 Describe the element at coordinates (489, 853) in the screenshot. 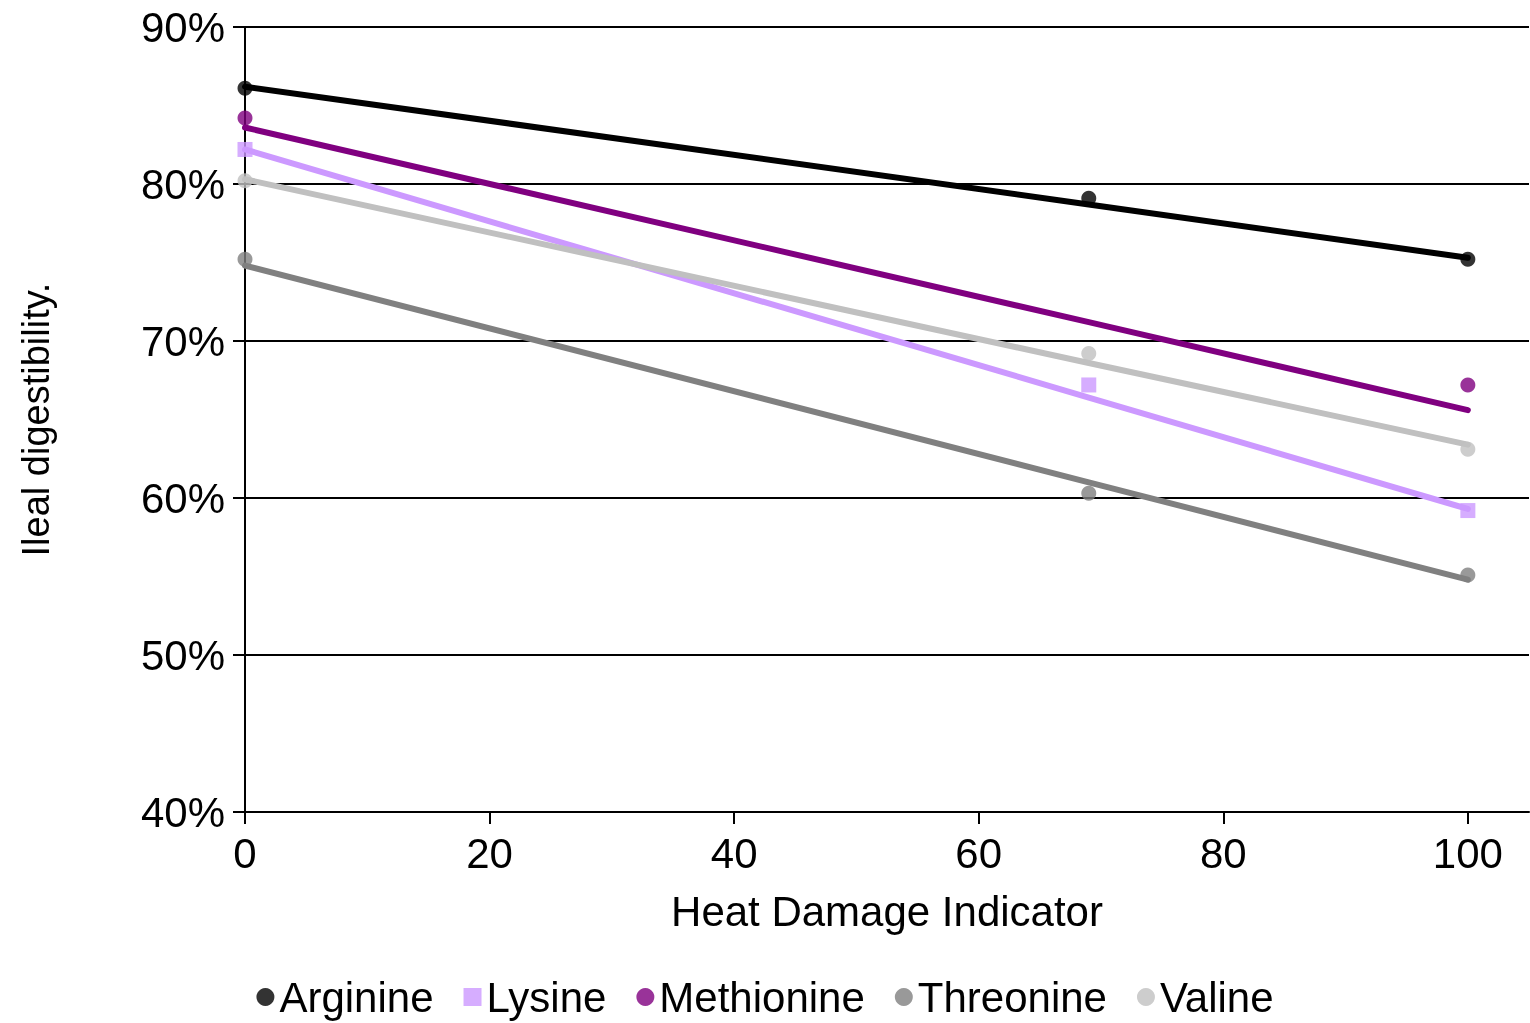

I see `x-tick-label: 20` at that location.